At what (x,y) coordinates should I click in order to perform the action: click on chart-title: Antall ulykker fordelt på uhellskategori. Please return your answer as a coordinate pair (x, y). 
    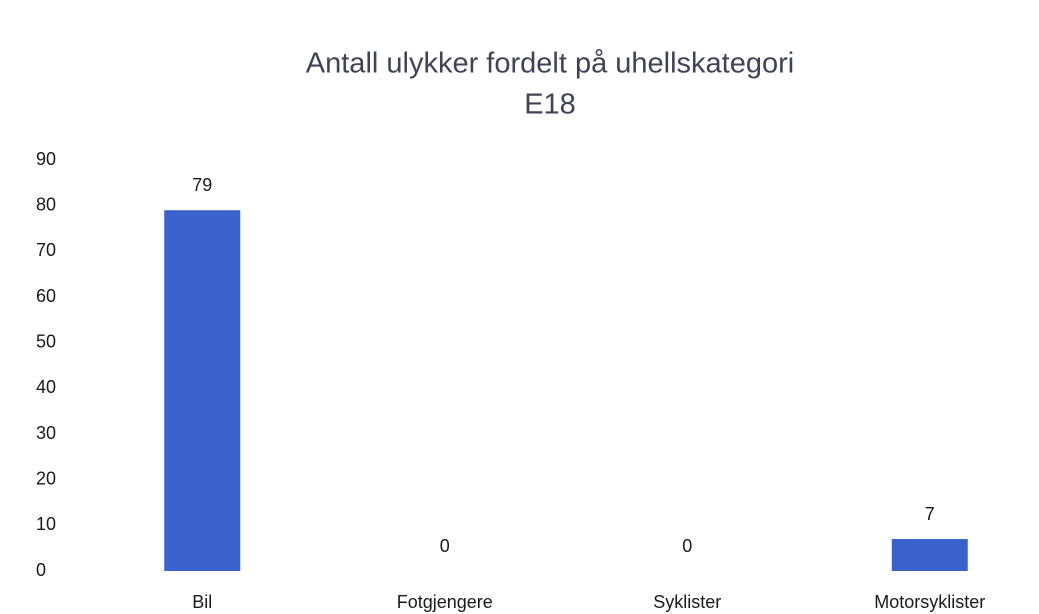
    Looking at the image, I should click on (550, 64).